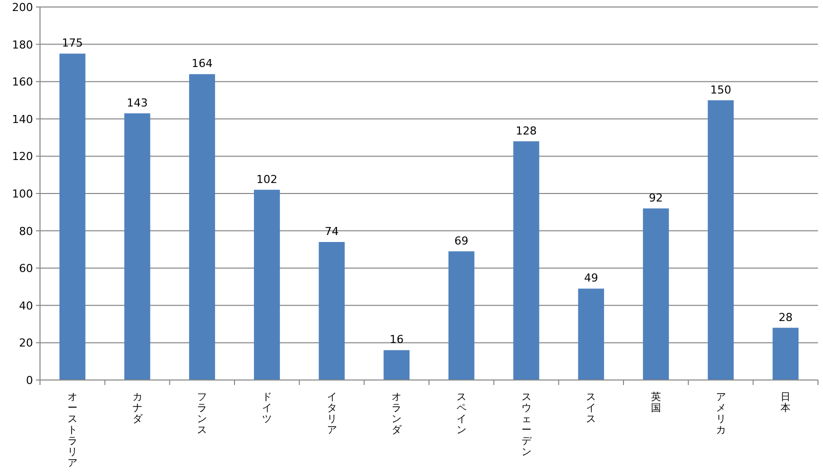 This screenshot has width=823, height=474. What do you see at coordinates (22, 7) in the screenshot?
I see `y-tick-label: 200` at bounding box center [22, 7].